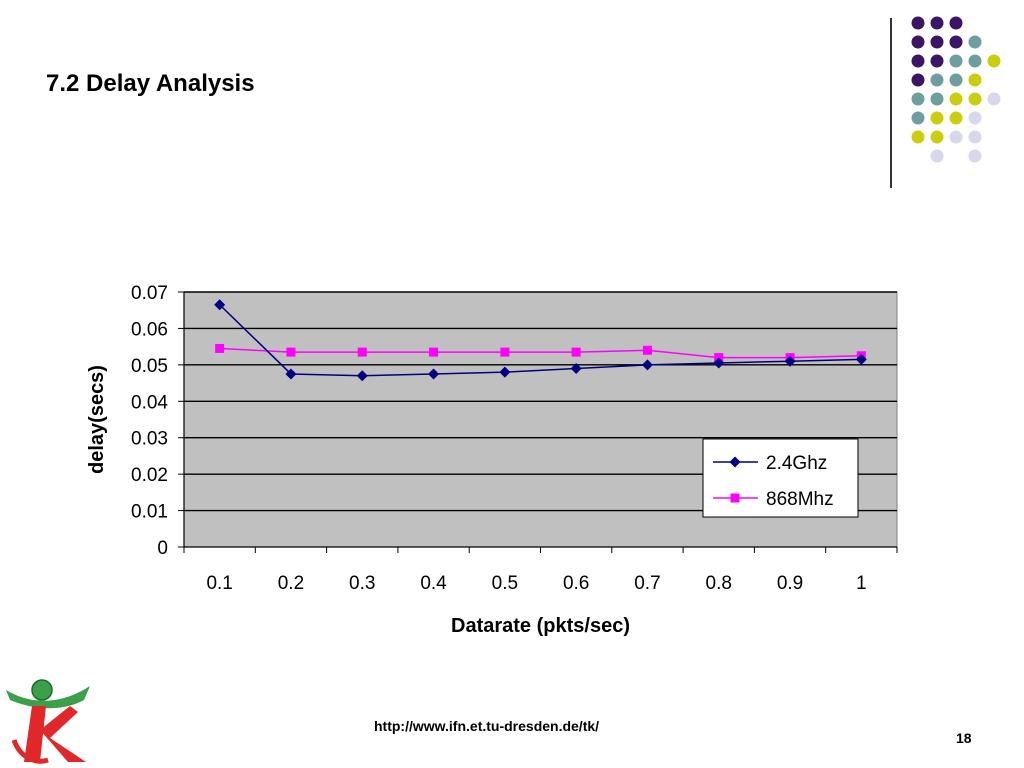  Describe the element at coordinates (540, 340) in the screenshot. I see `series-line-2-4ghz` at that location.